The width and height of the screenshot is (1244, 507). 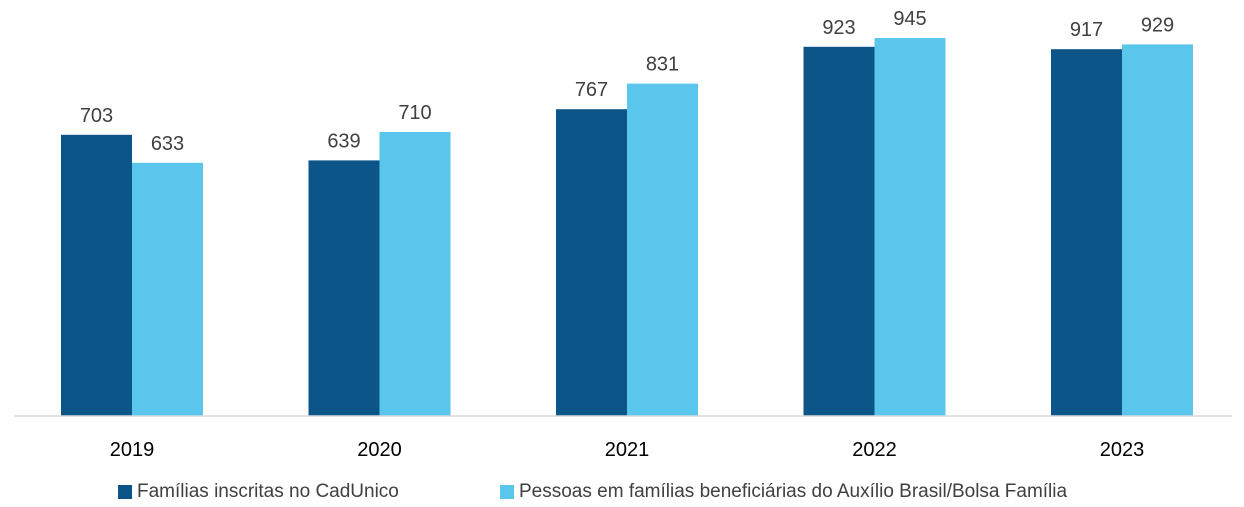 I want to click on value-label-2022-series-0: 923, so click(x=838, y=28).